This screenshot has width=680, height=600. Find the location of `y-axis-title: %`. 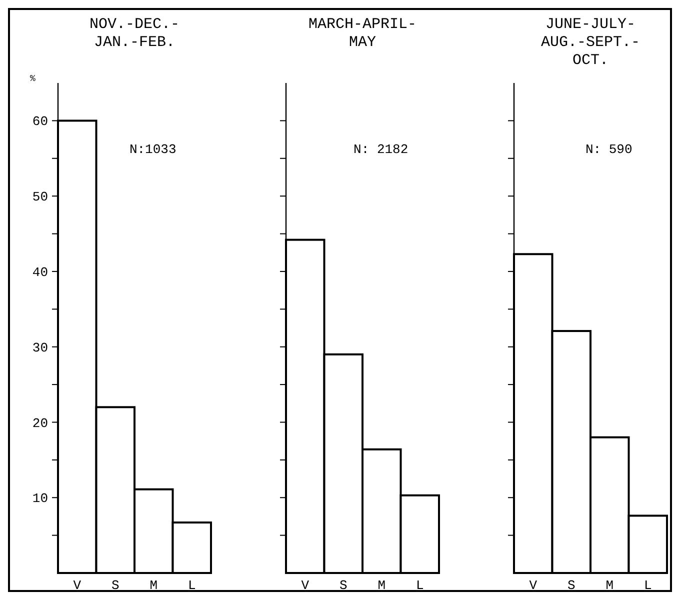

y-axis-title: % is located at coordinates (33, 79).